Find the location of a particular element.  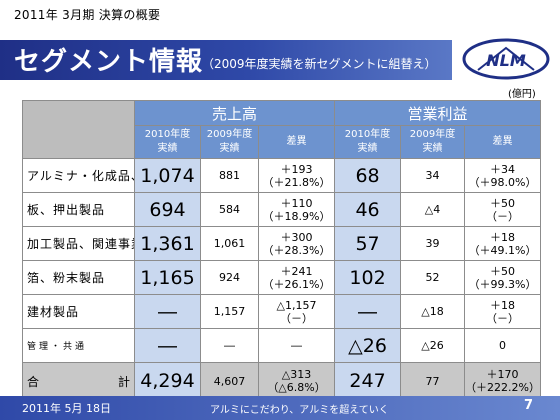

title-bar is located at coordinates (226, 60).